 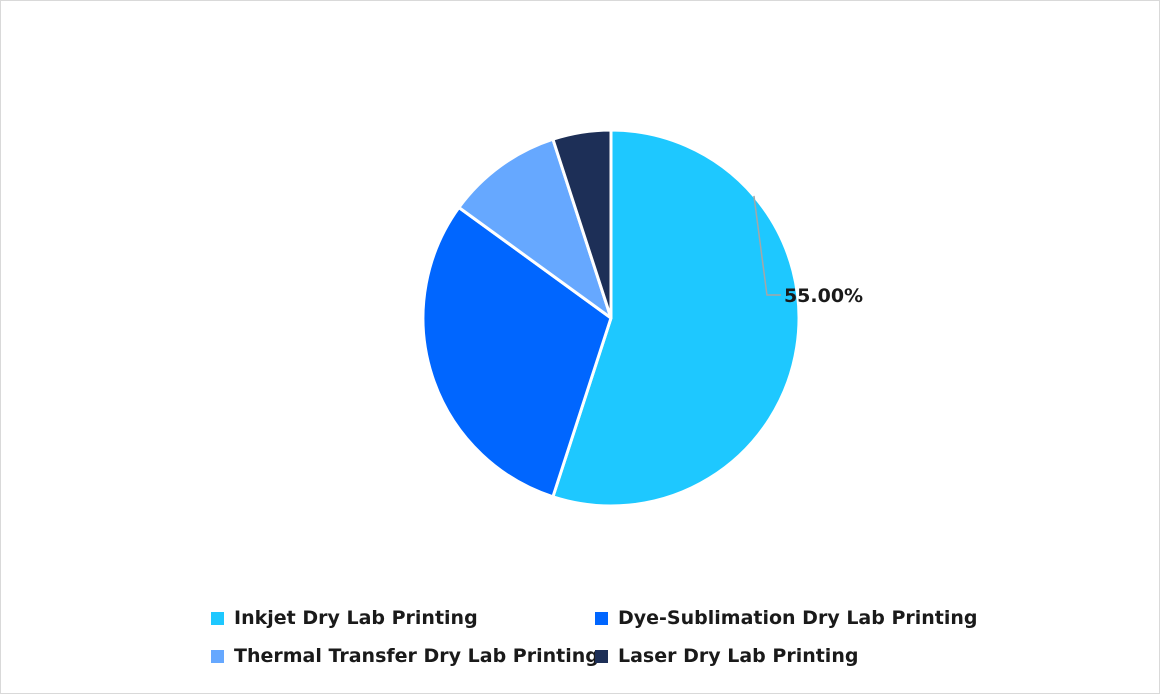 What do you see at coordinates (798, 618) in the screenshot?
I see `legend-label-dye-sublimation: Dye-Sublimation Dry Lab Printing` at bounding box center [798, 618].